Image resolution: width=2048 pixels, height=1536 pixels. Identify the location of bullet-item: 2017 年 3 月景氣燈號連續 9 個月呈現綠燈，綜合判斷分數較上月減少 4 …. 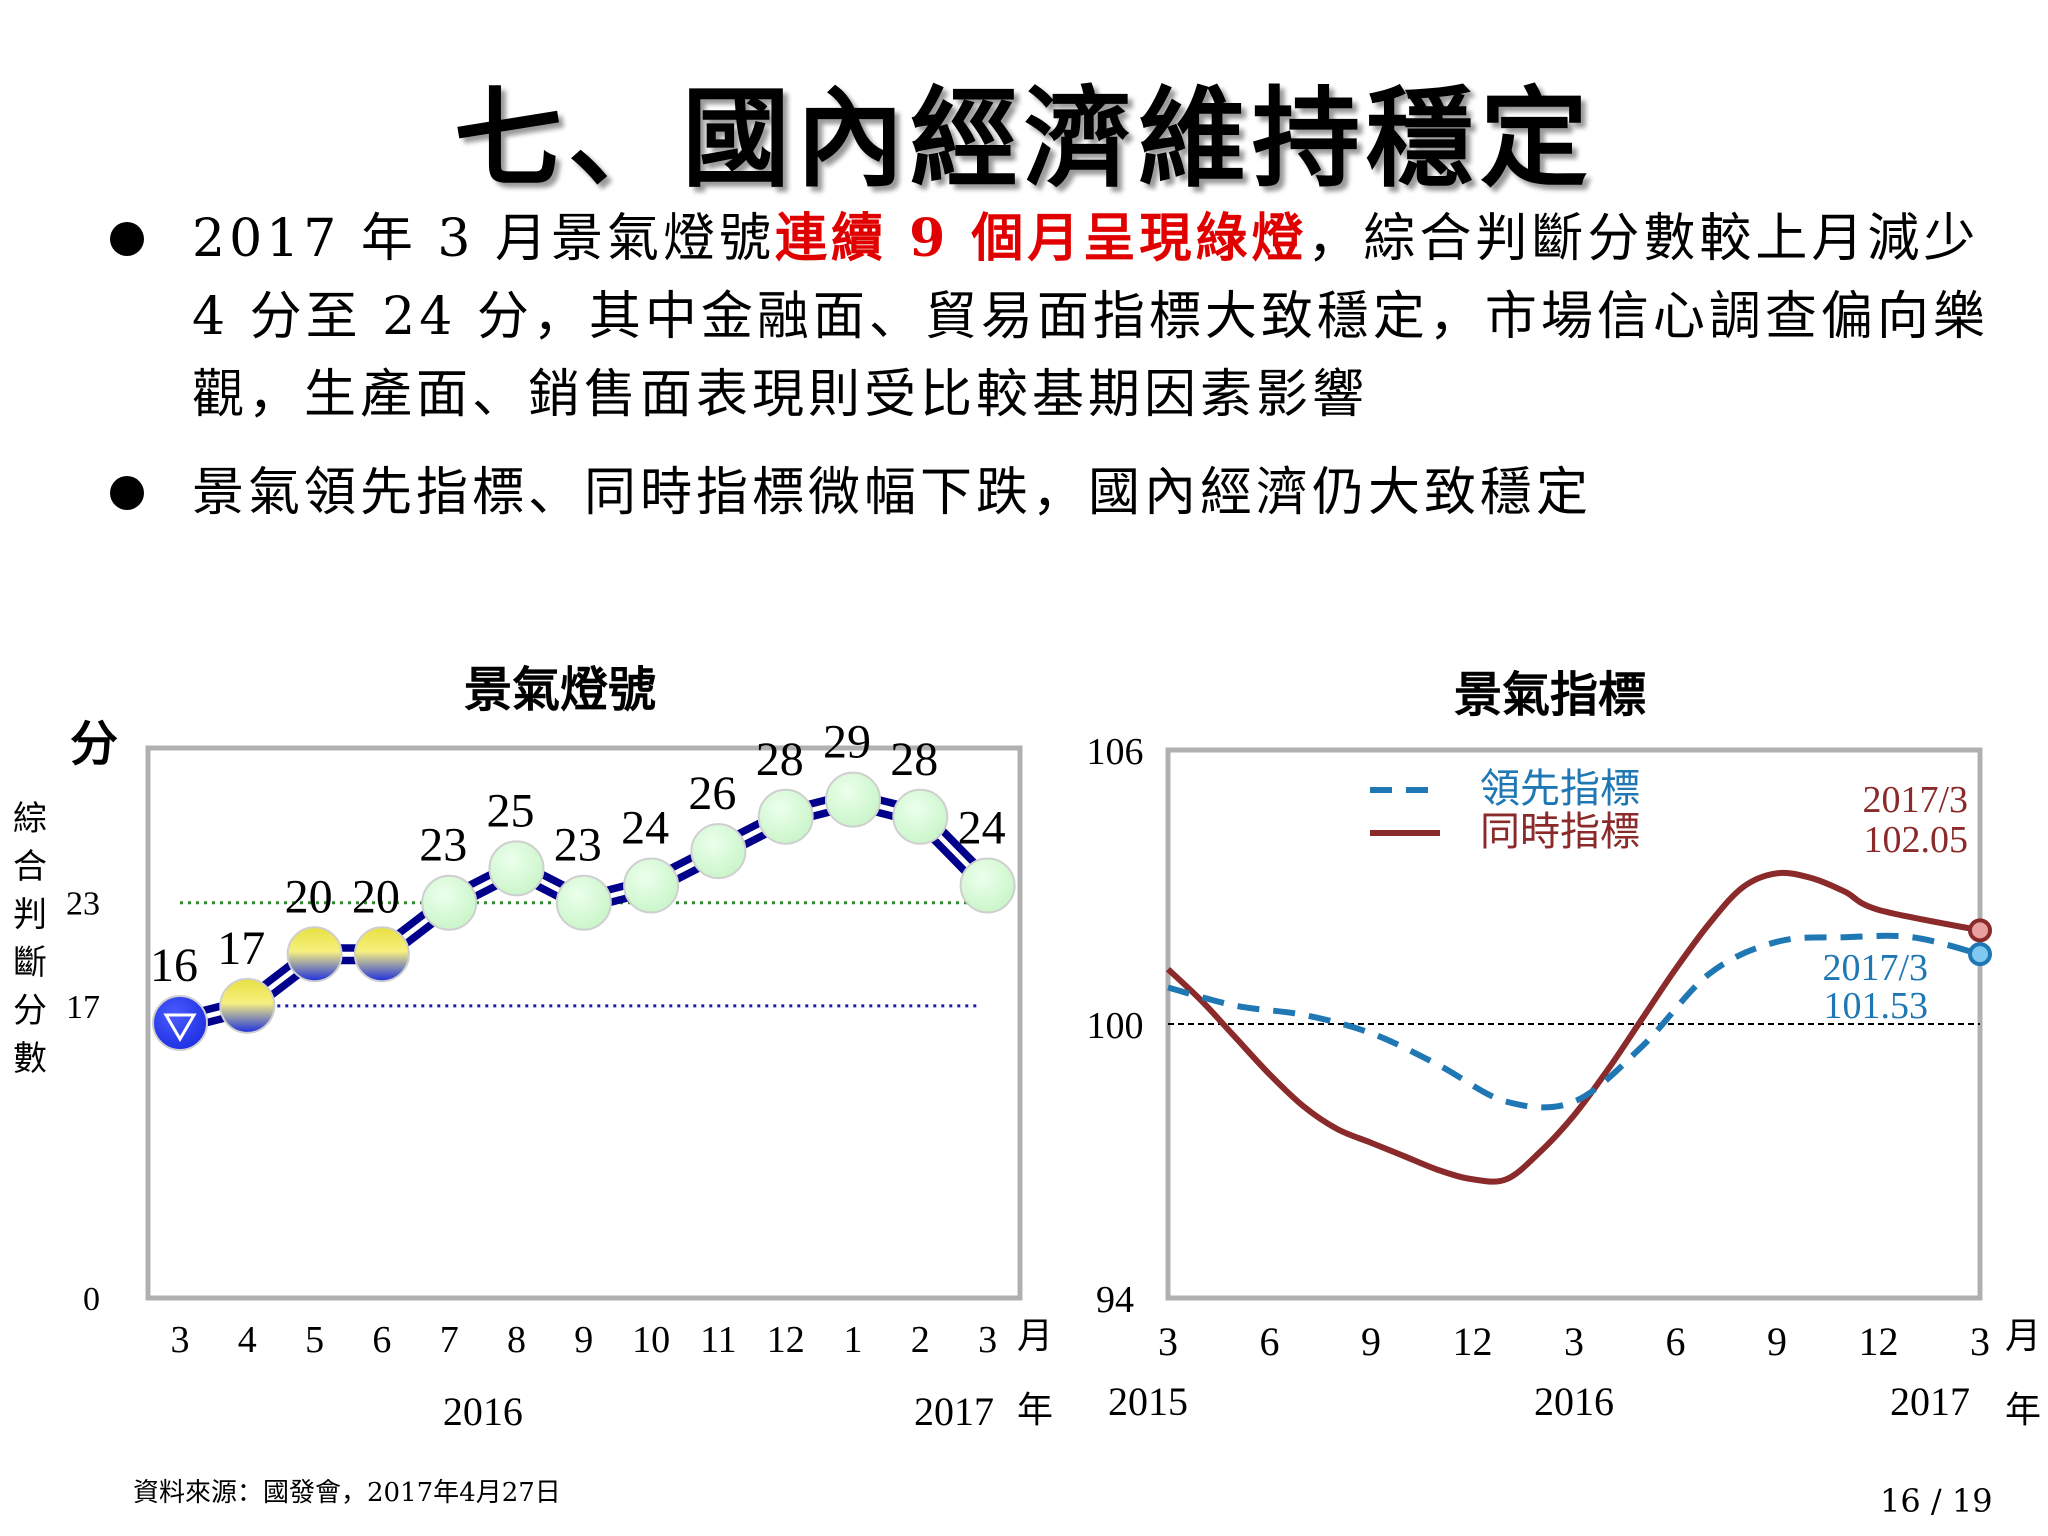
(1050, 317).